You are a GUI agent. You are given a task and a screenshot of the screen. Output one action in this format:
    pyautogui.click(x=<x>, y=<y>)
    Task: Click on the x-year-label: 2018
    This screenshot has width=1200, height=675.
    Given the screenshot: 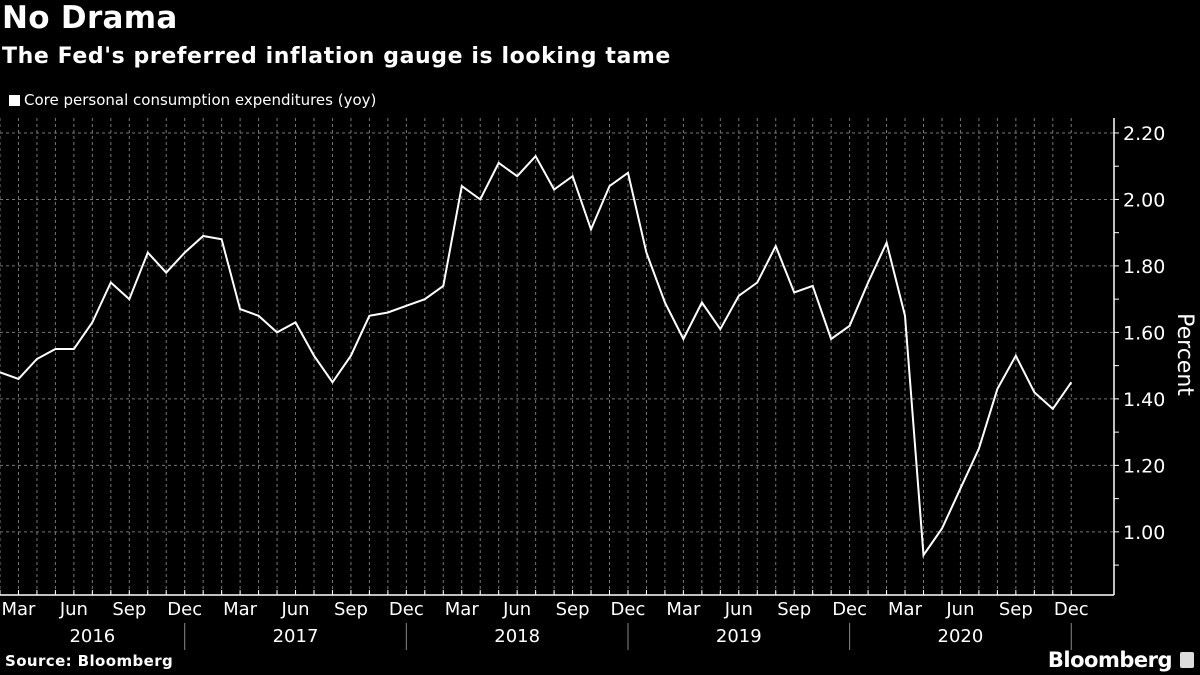 What is the action you would take?
    pyautogui.click(x=517, y=636)
    